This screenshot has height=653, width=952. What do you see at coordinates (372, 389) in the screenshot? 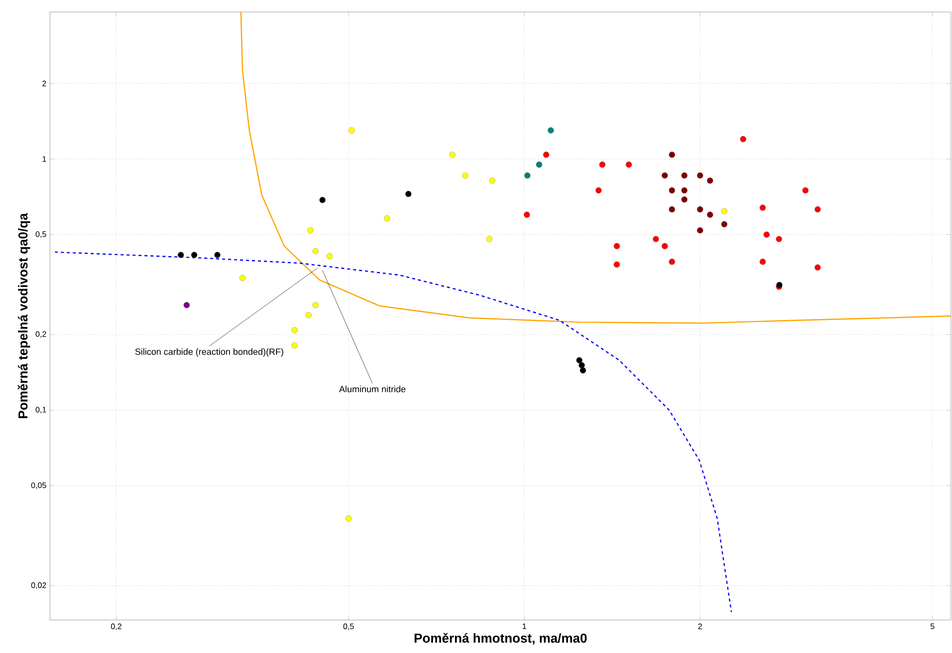
I see `annotation: Aluminum nitride` at bounding box center [372, 389].